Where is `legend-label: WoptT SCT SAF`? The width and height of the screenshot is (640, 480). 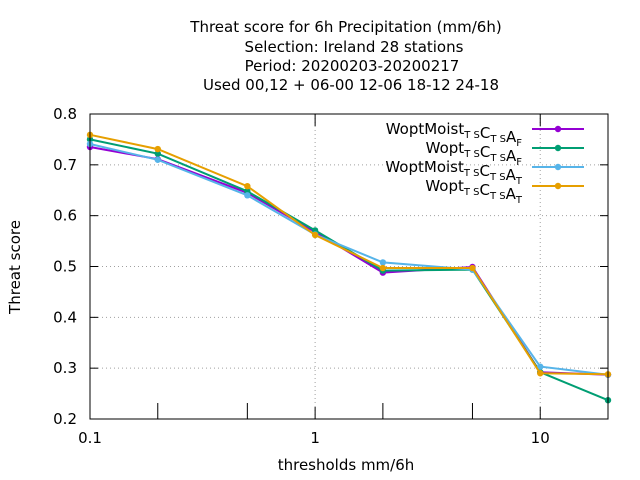 legend-label: WoptT SCT SAF is located at coordinates (474, 153).